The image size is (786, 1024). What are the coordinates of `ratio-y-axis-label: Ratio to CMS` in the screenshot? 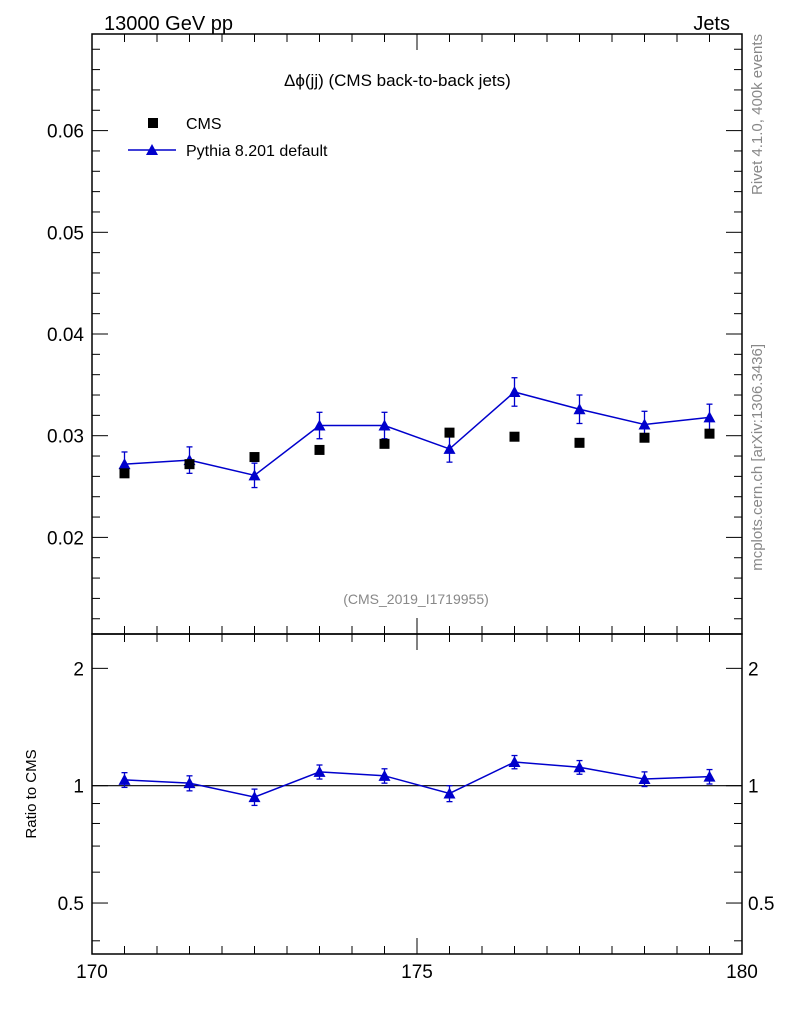 It's located at (31, 793).